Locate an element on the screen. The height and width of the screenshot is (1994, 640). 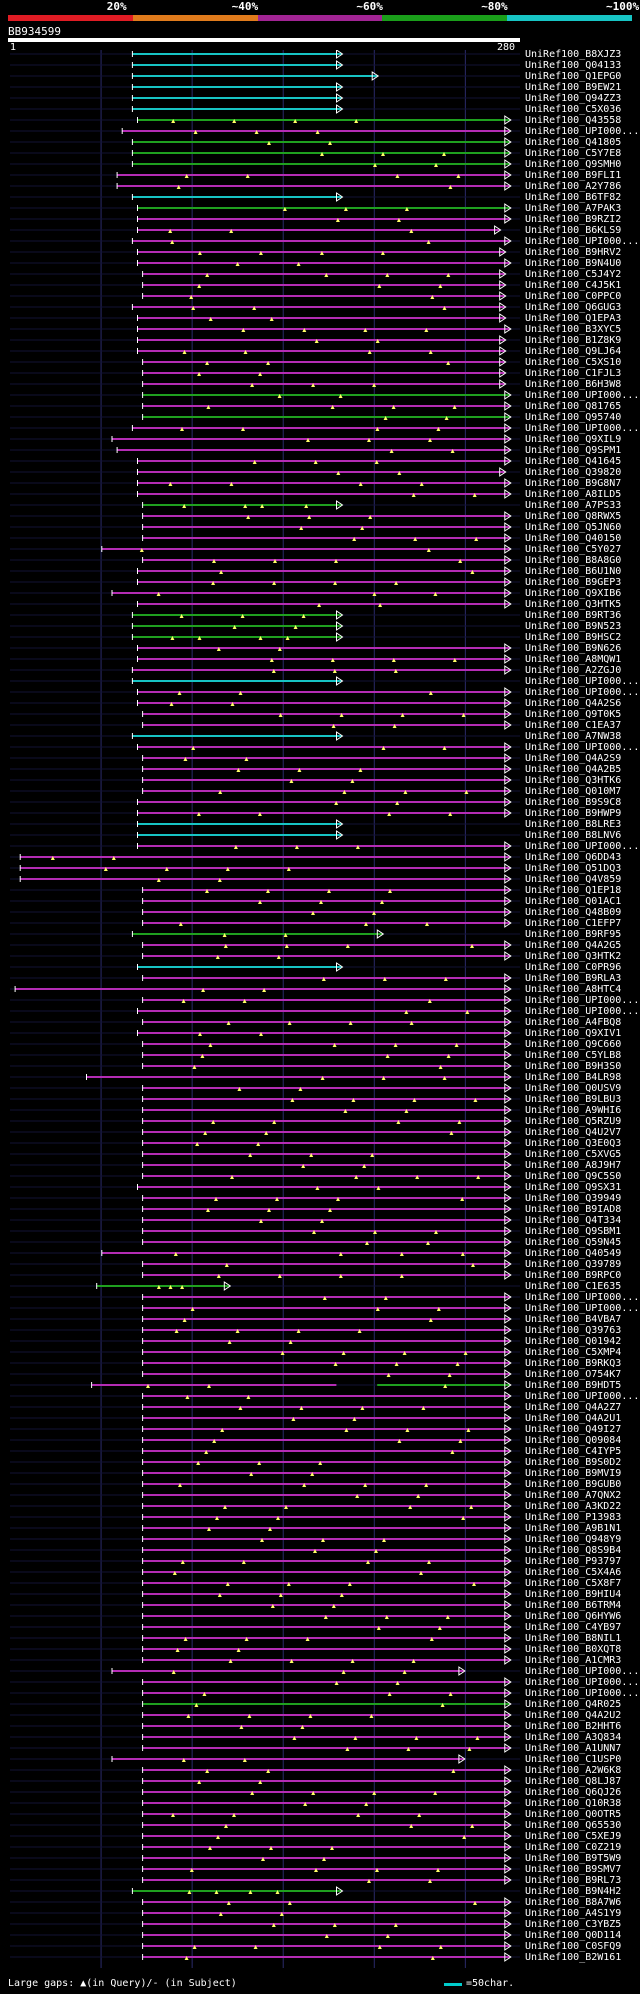
hit-label: UniRef100_B9G8N7 is located at coordinates (573, 483).